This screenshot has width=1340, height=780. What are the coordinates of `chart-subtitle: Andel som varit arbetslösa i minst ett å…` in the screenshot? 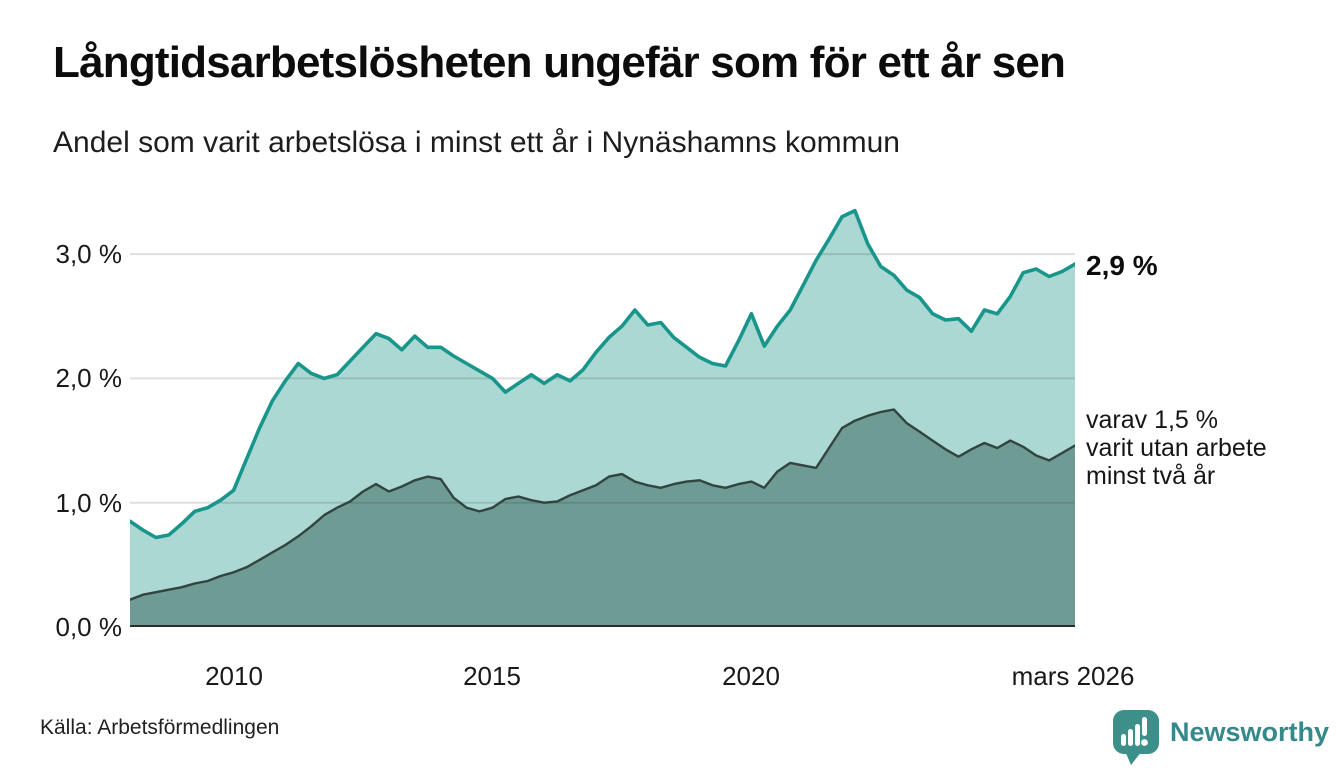 It's located at (476, 142).